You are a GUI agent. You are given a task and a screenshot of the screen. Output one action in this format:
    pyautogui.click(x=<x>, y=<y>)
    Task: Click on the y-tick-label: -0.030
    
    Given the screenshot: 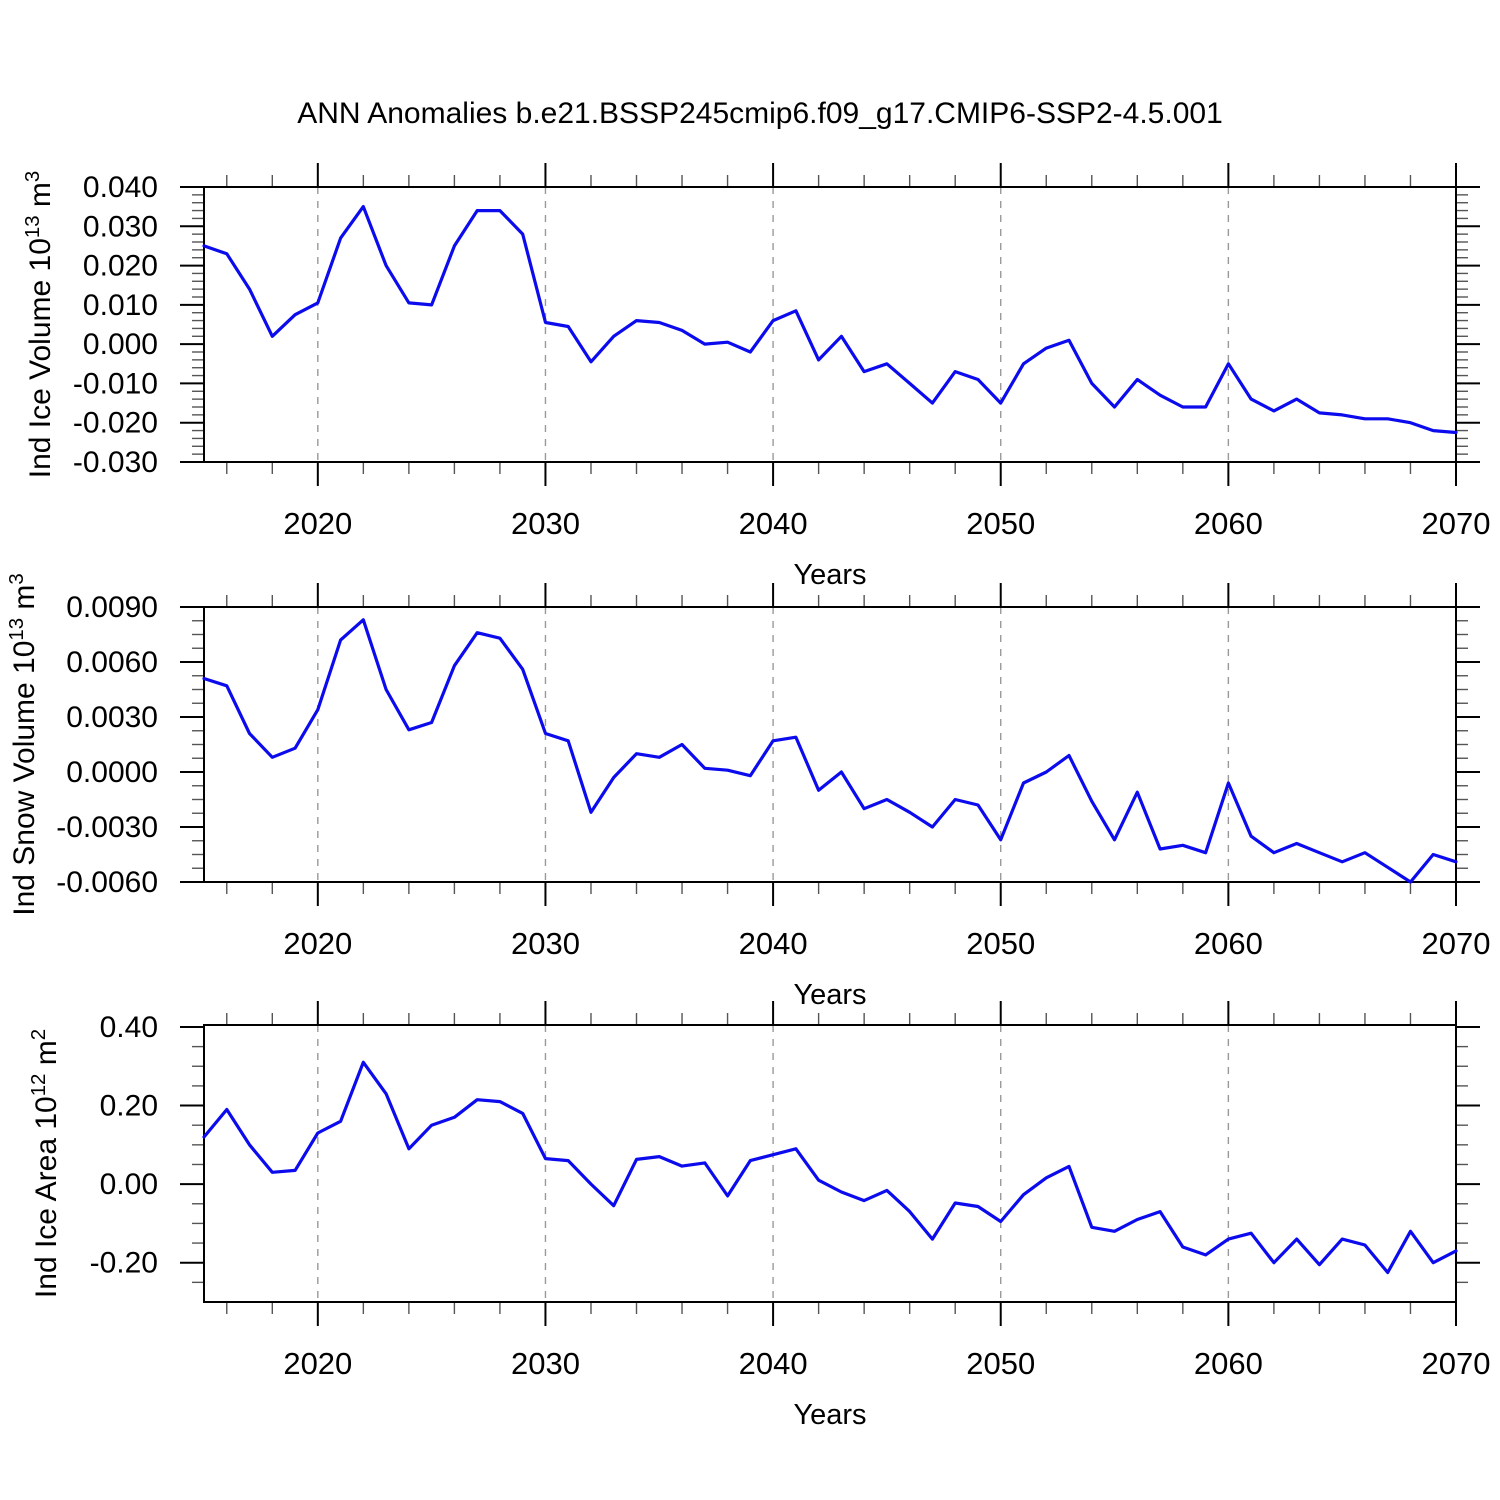 What is the action you would take?
    pyautogui.click(x=115, y=462)
    